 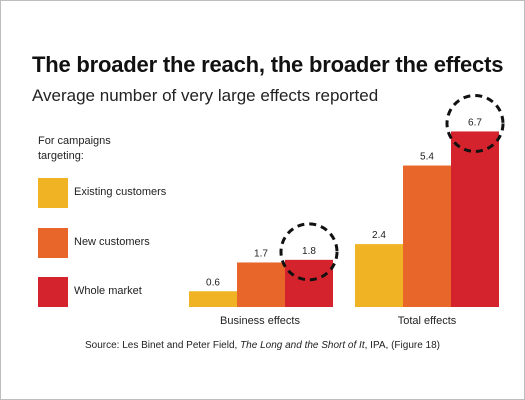 I want to click on bar-business-effects-new-customers, so click(x=261, y=284).